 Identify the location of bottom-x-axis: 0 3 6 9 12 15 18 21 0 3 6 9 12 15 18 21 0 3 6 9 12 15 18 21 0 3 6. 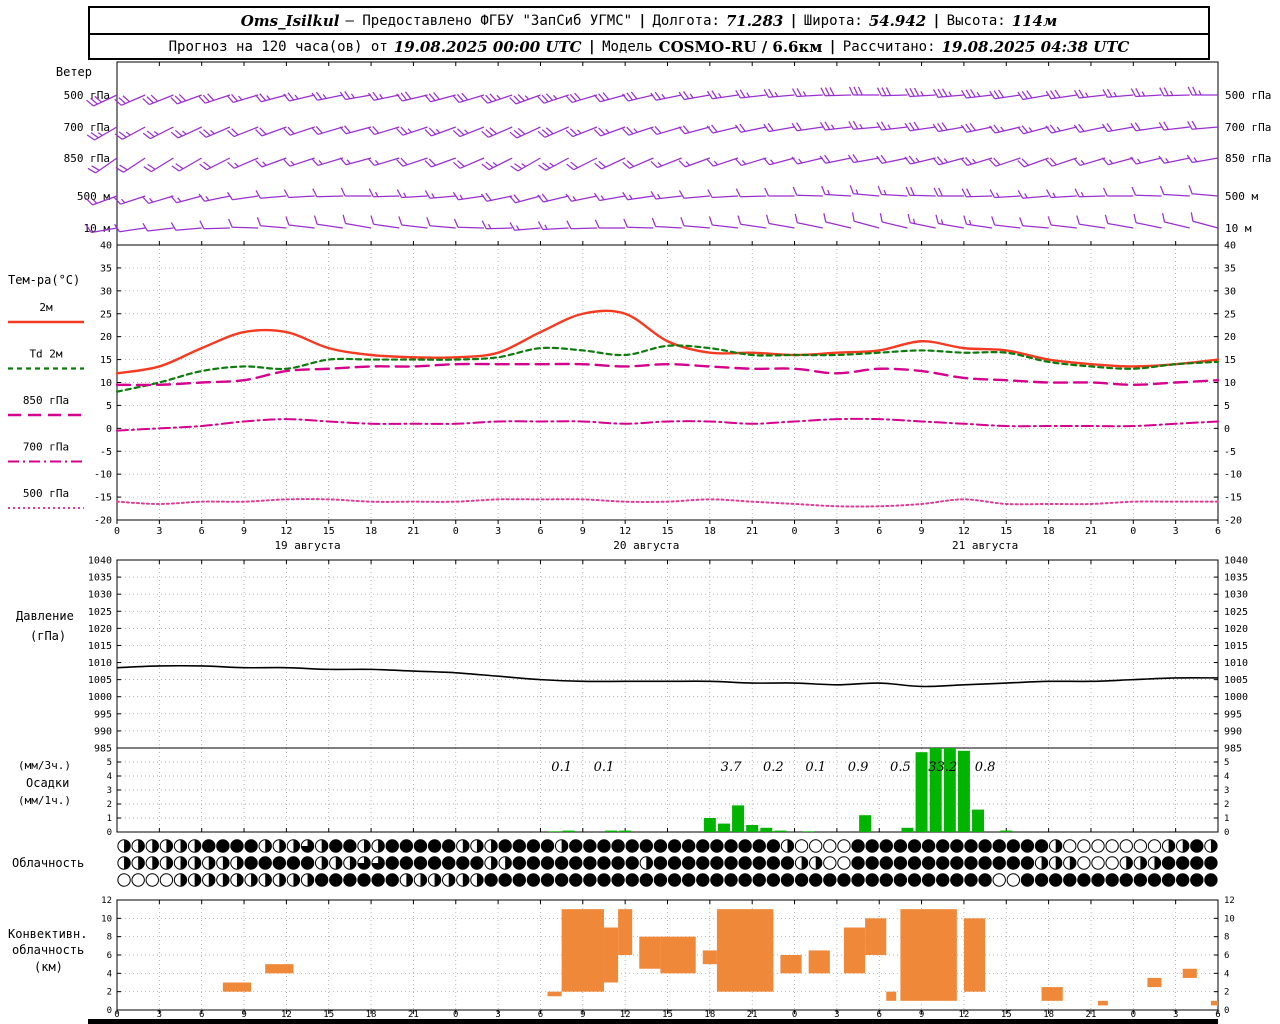
(654, 1017).